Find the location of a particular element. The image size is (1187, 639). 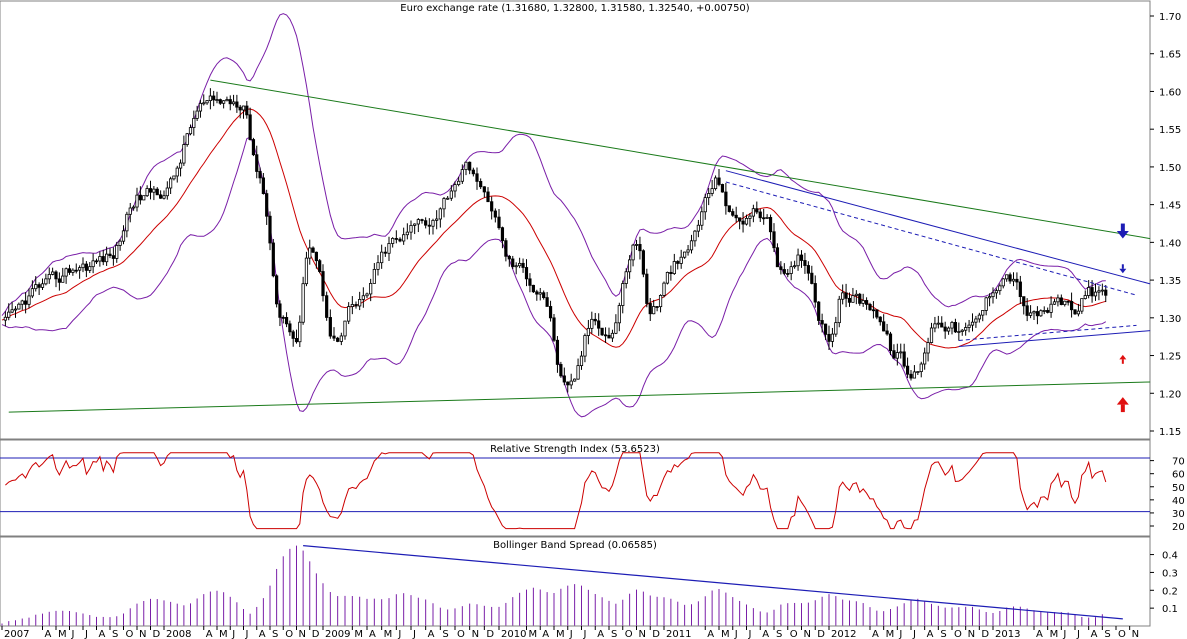

spread-y-axis: 0.4 0.3 0.2 0.1 is located at coordinates (1164, 583).